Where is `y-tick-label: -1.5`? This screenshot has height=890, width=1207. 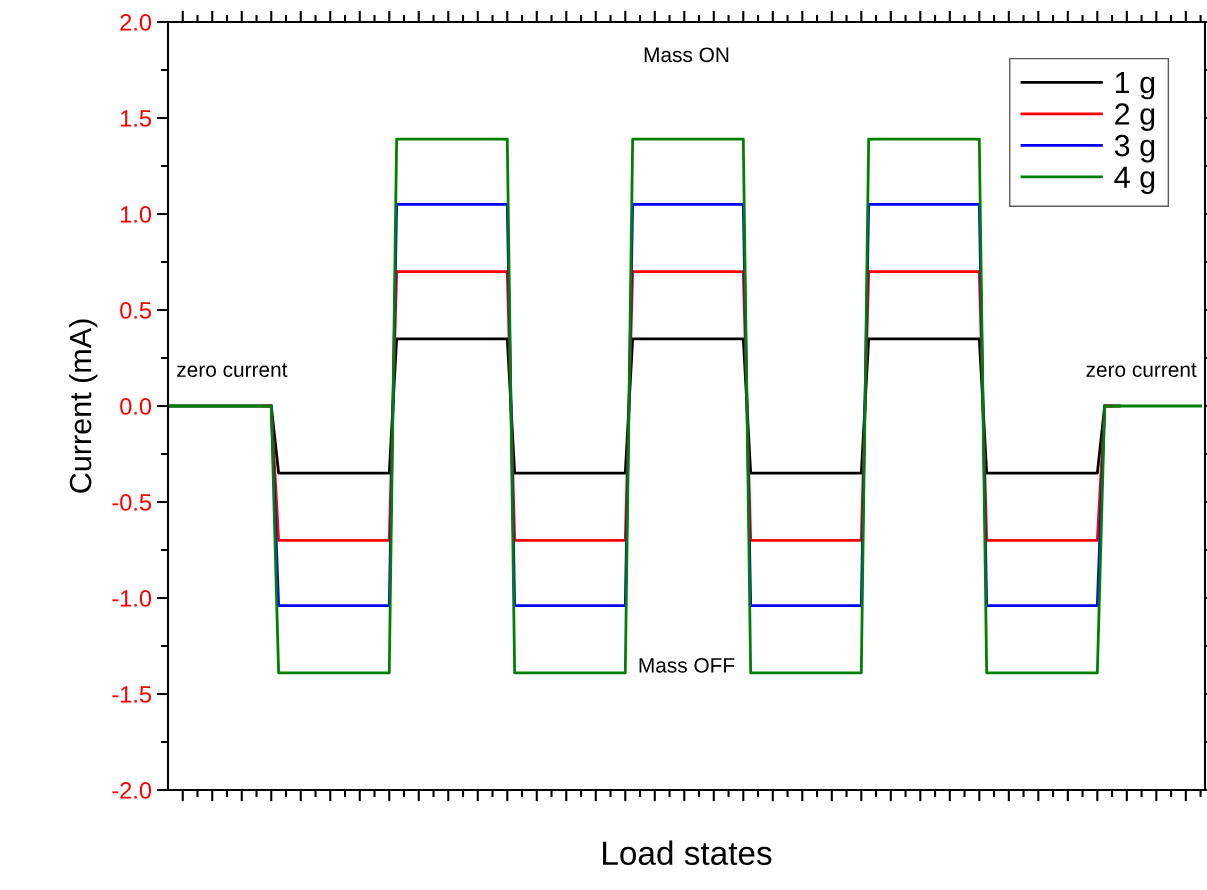
y-tick-label: -1.5 is located at coordinates (132, 694).